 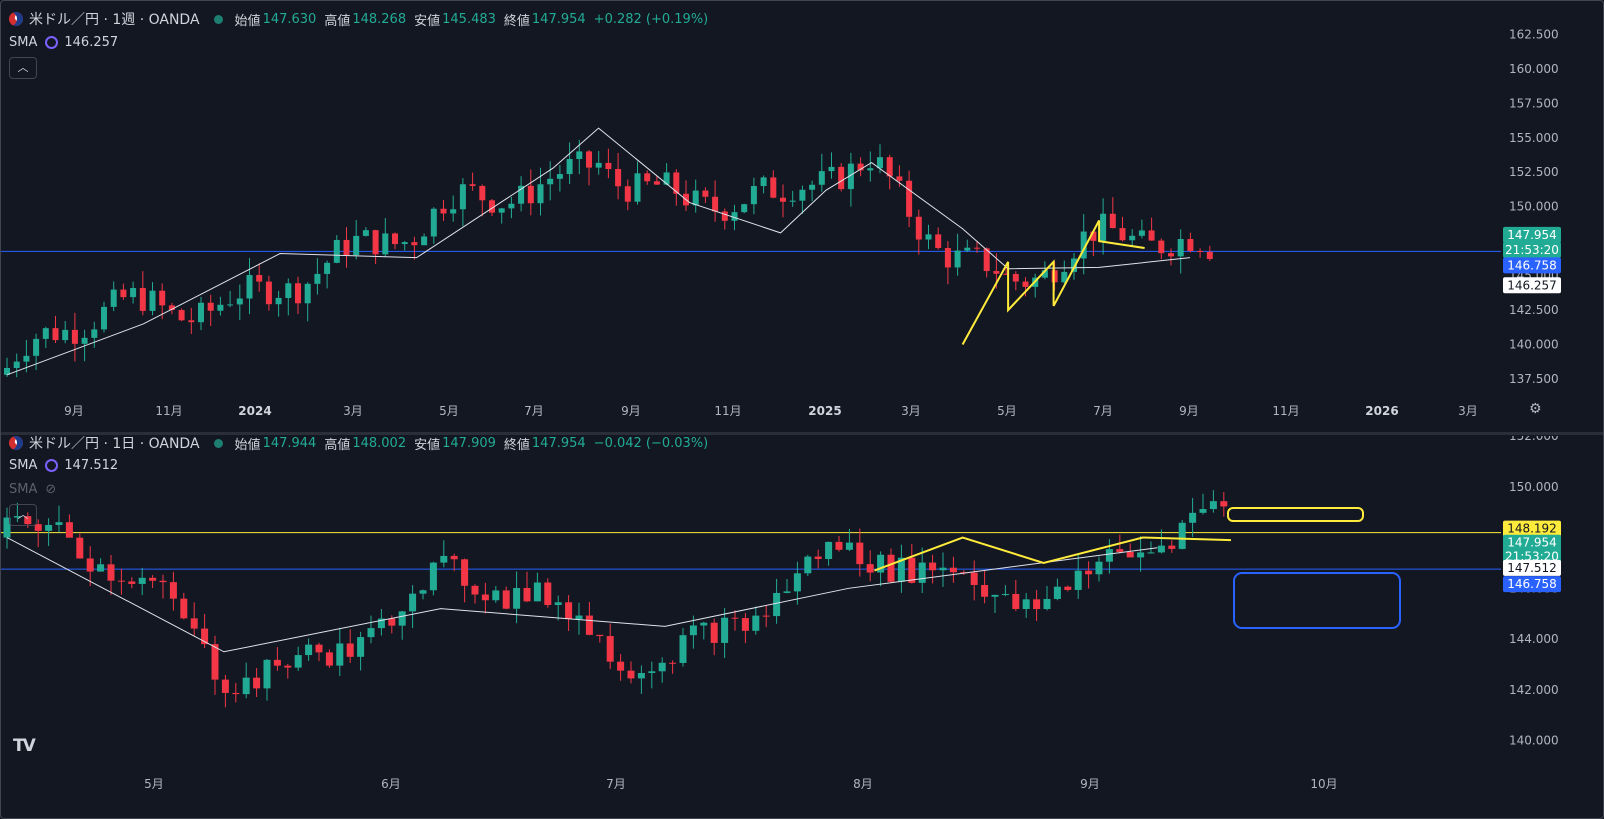 What do you see at coordinates (32, 489) in the screenshot?
I see `sma-hidden-legend: SMA ⊘` at bounding box center [32, 489].